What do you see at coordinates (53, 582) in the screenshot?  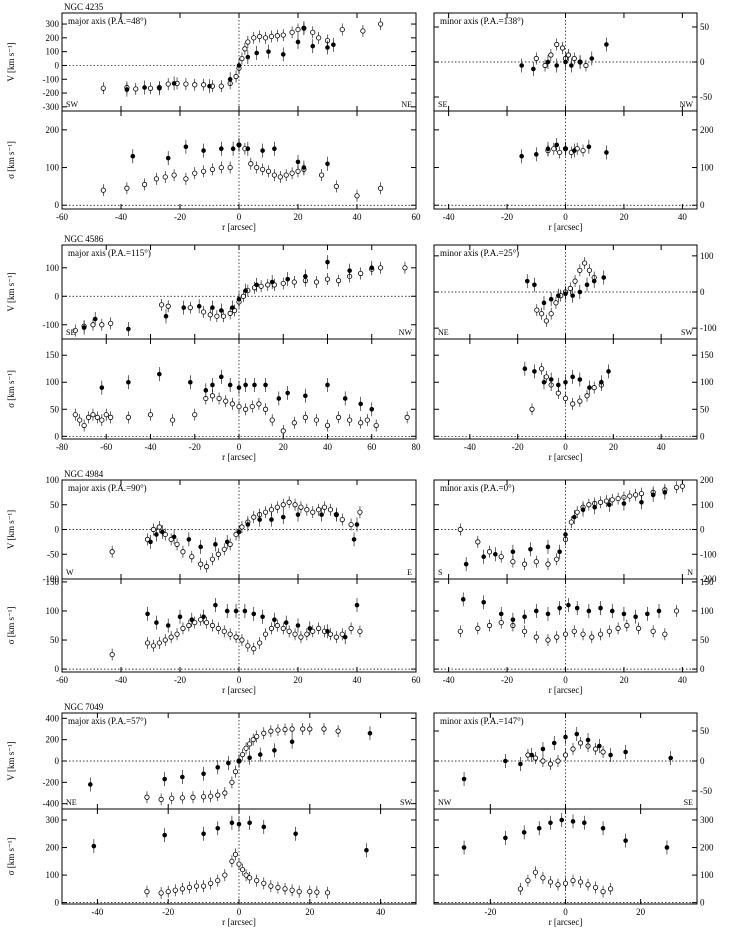 I see `y-tick-label: 150` at bounding box center [53, 582].